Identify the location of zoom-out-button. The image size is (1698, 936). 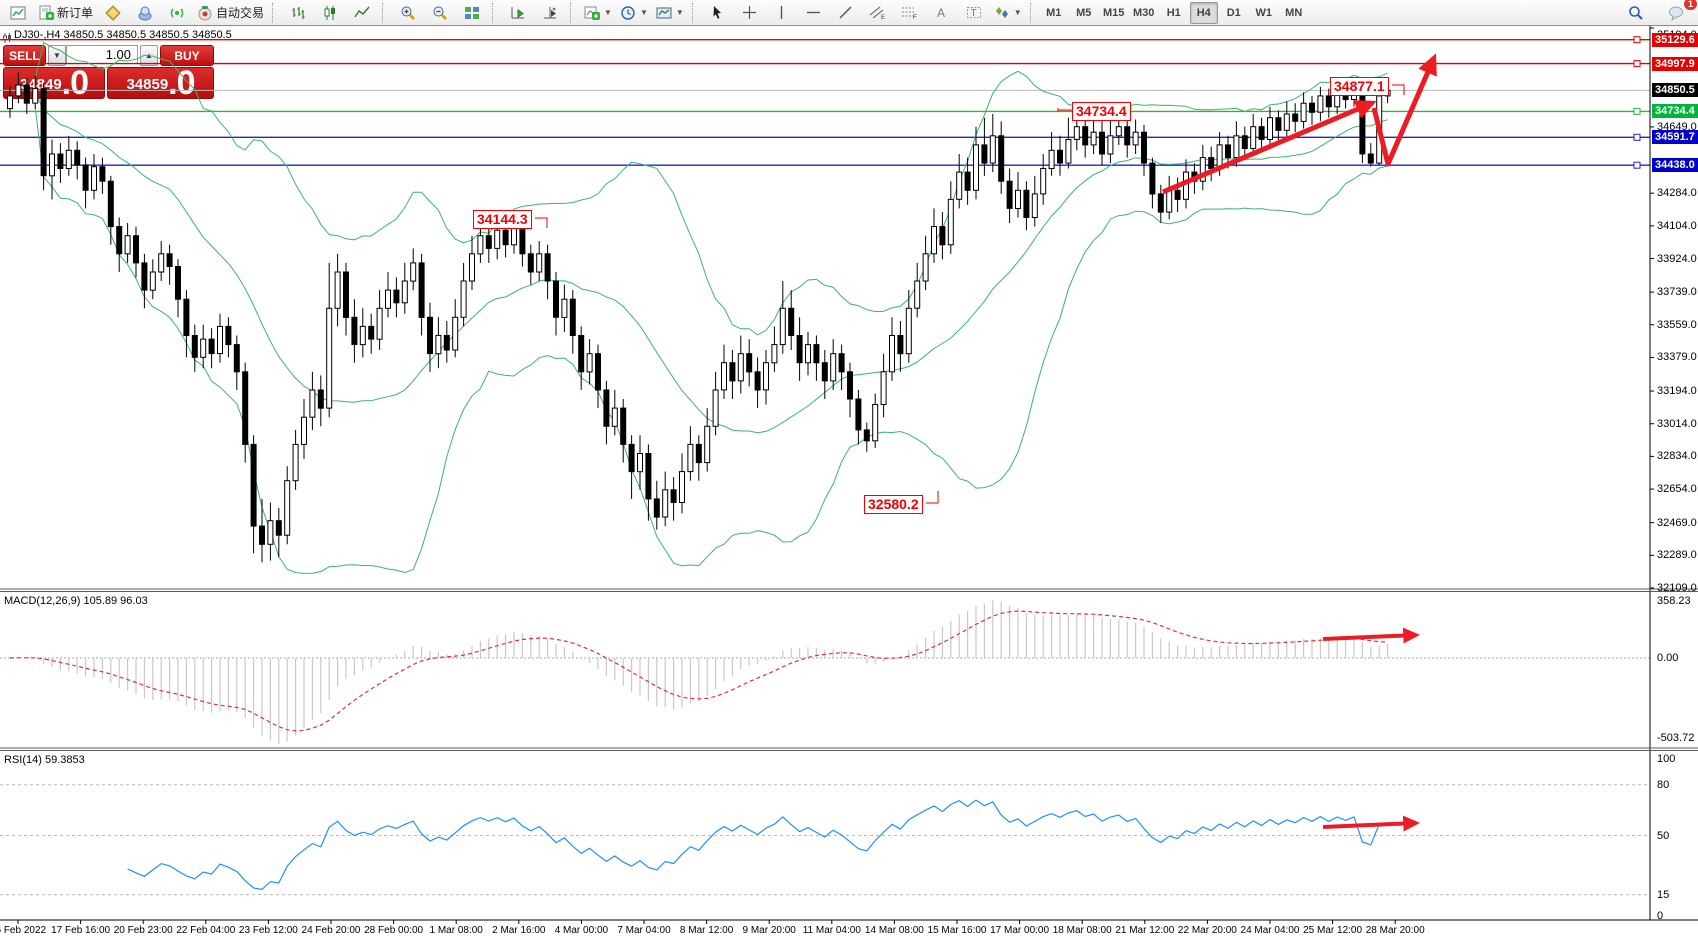
(440, 13).